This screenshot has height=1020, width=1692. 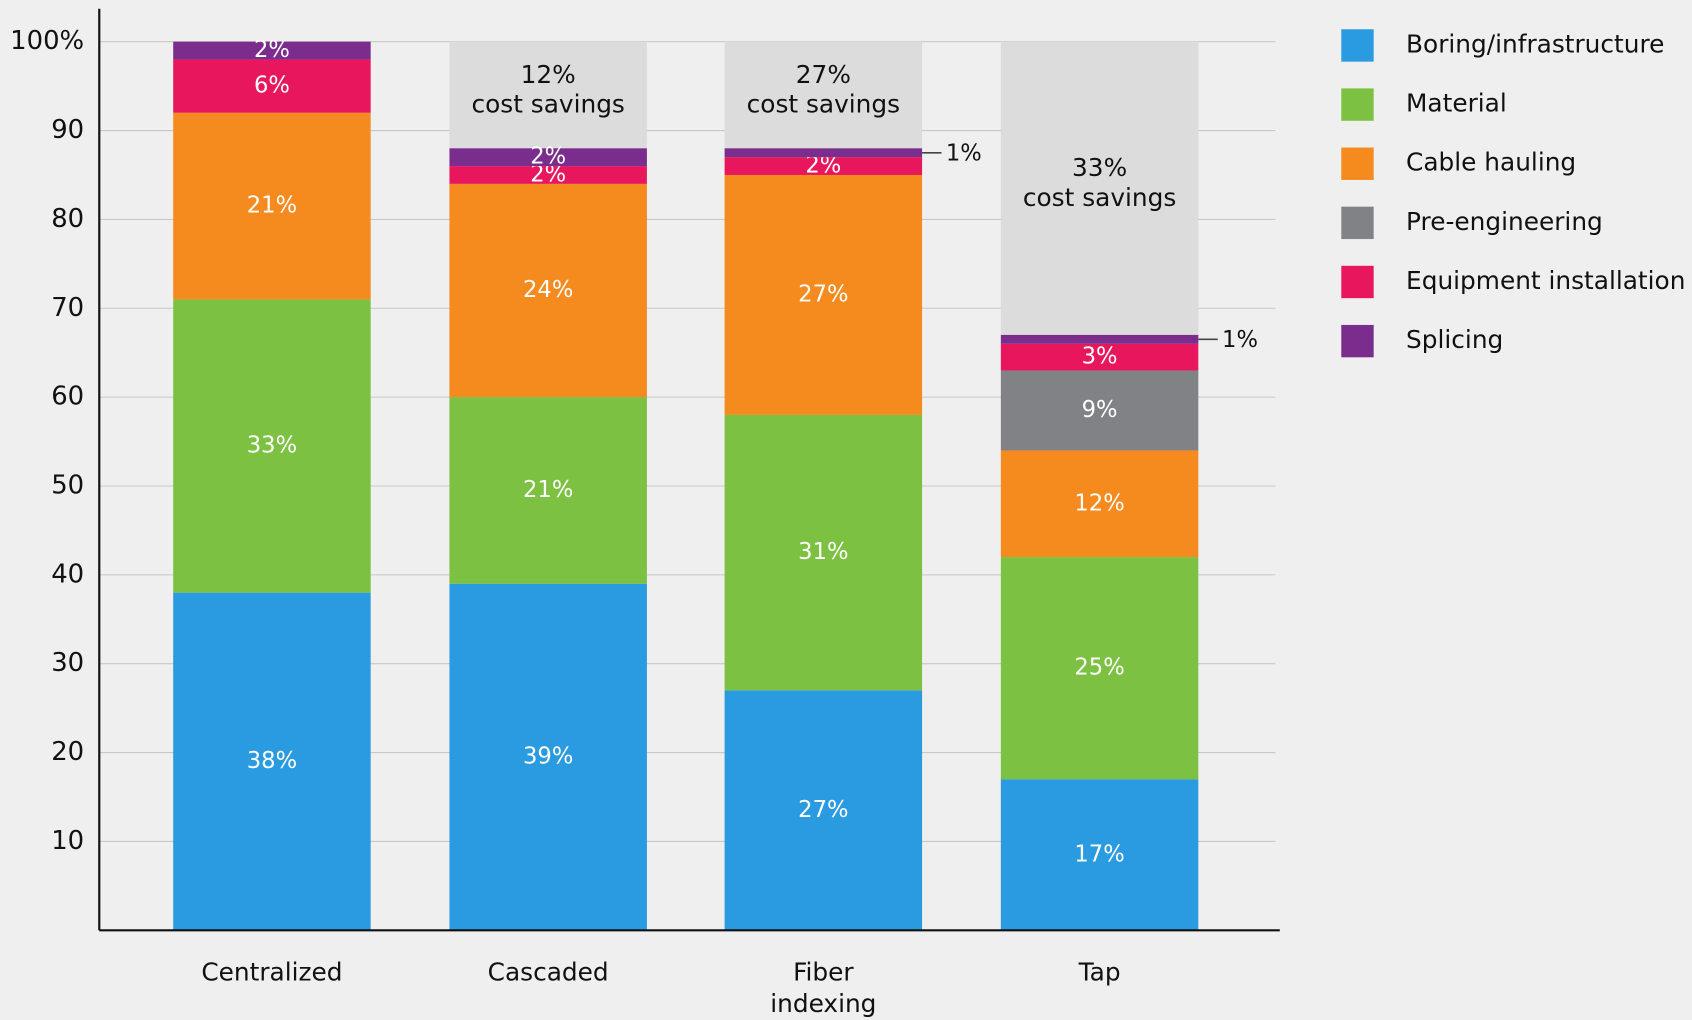 What do you see at coordinates (547, 89) in the screenshot?
I see `savings-annotation: 12% cost savings` at bounding box center [547, 89].